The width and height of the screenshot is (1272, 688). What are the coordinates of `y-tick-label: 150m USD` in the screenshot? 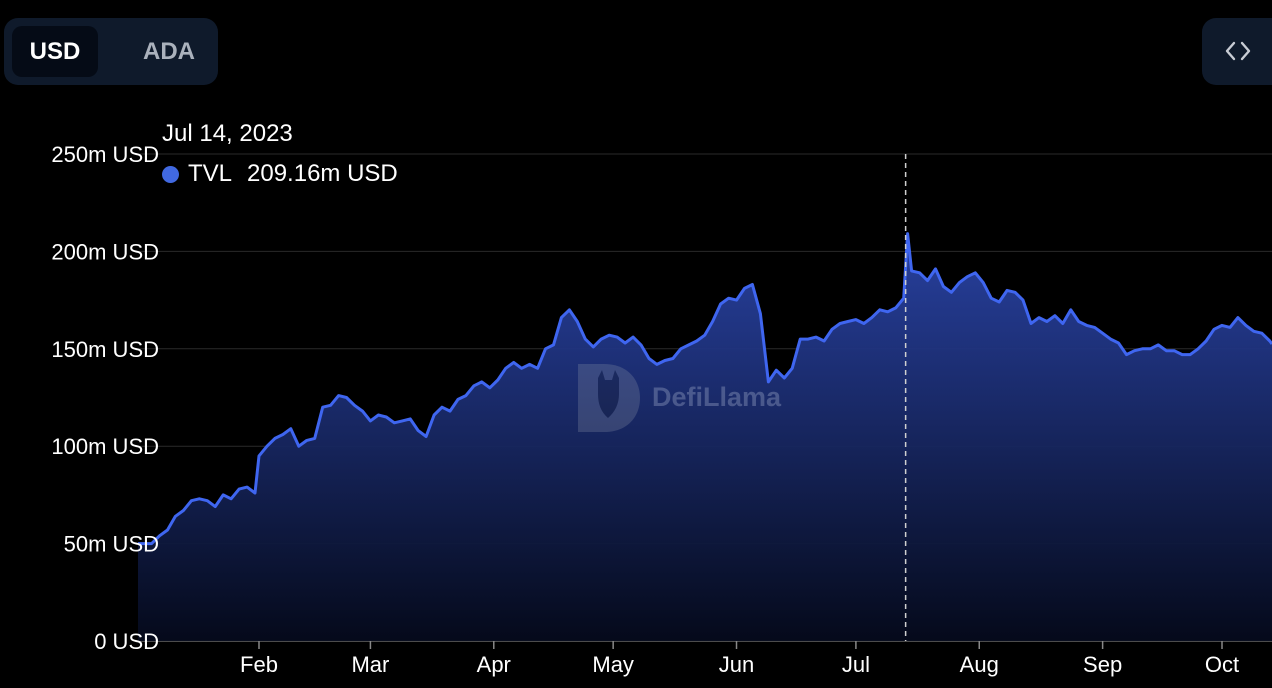 It's located at (105, 349).